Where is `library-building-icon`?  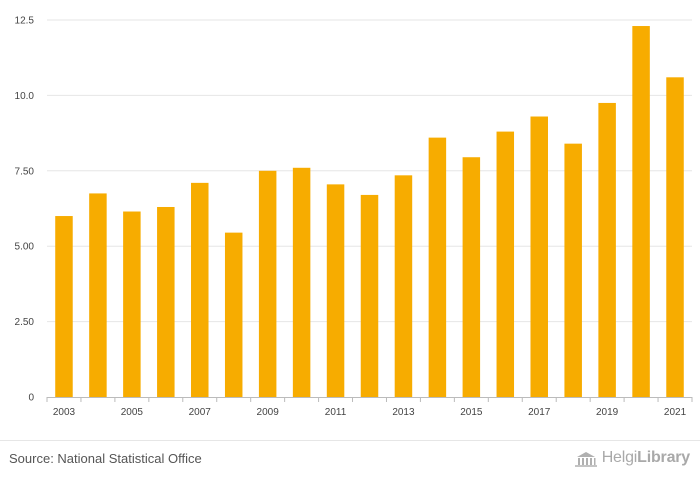
library-building-icon is located at coordinates (585, 459).